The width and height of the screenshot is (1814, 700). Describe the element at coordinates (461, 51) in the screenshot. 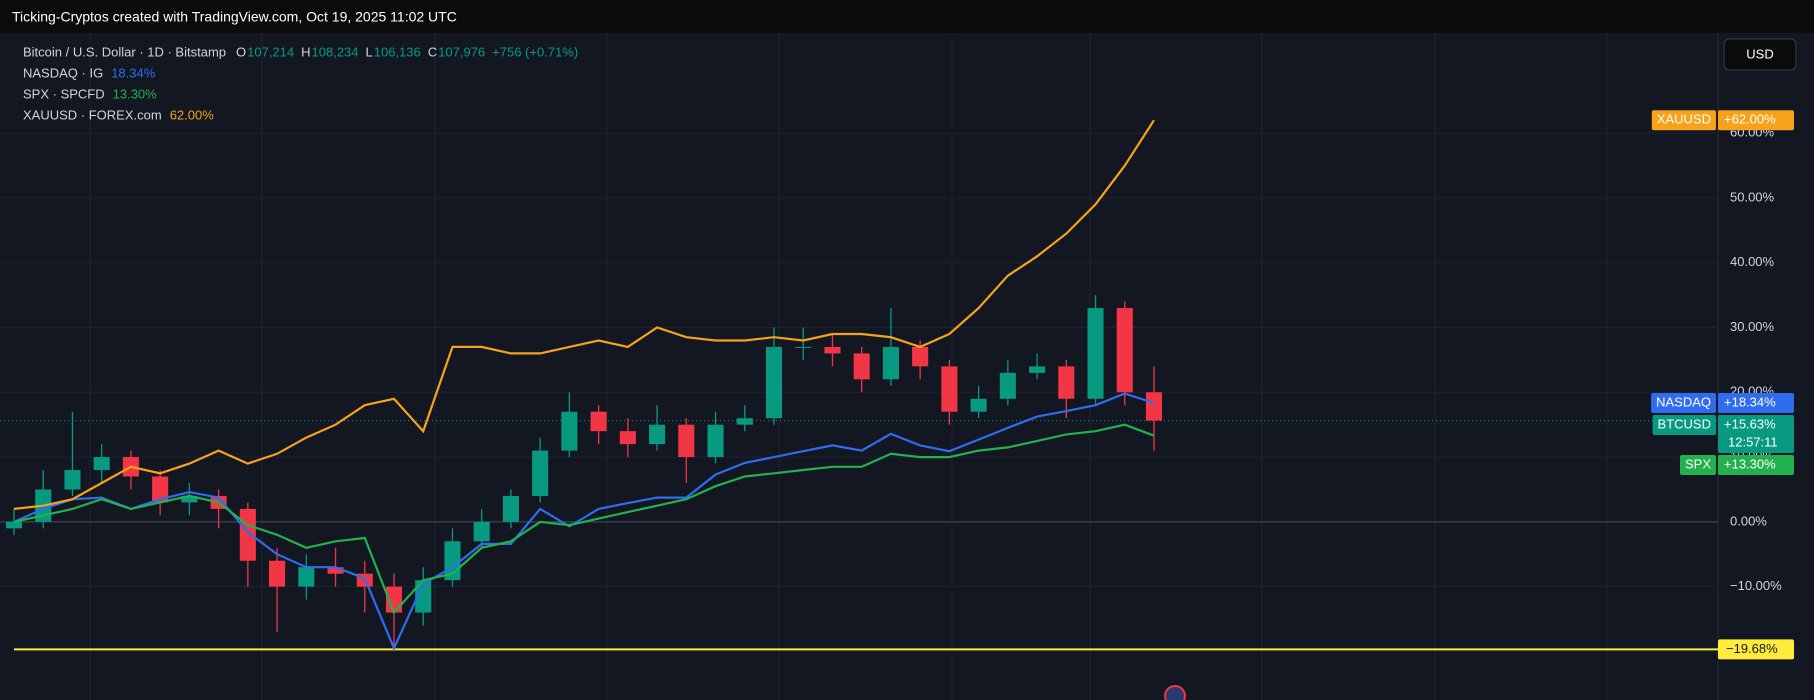

I see `ohlc-value: 107,976` at that location.